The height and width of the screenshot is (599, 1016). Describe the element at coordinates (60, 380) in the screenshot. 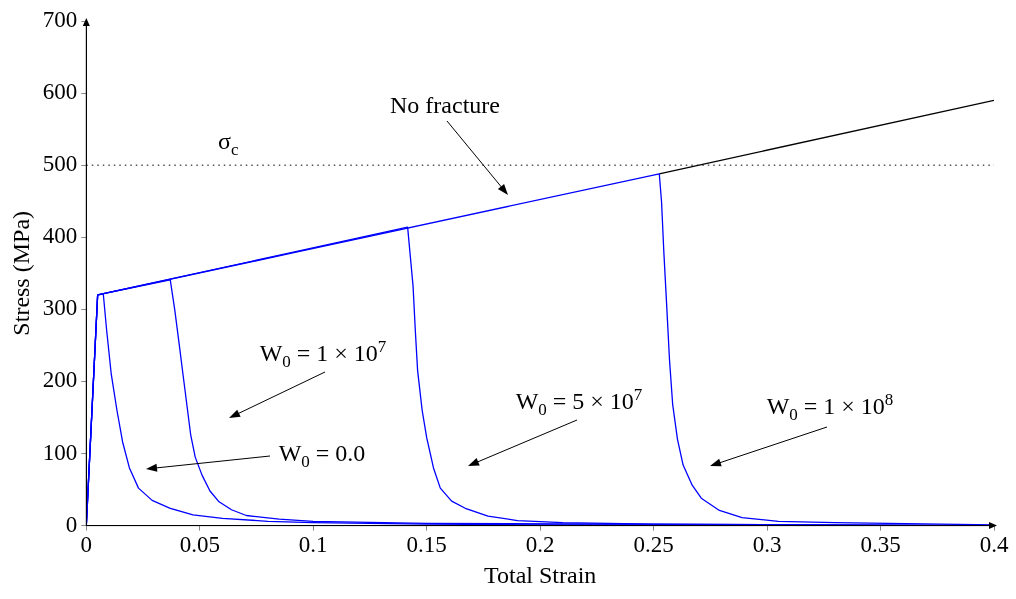

I see `y-tick-label: 200` at that location.